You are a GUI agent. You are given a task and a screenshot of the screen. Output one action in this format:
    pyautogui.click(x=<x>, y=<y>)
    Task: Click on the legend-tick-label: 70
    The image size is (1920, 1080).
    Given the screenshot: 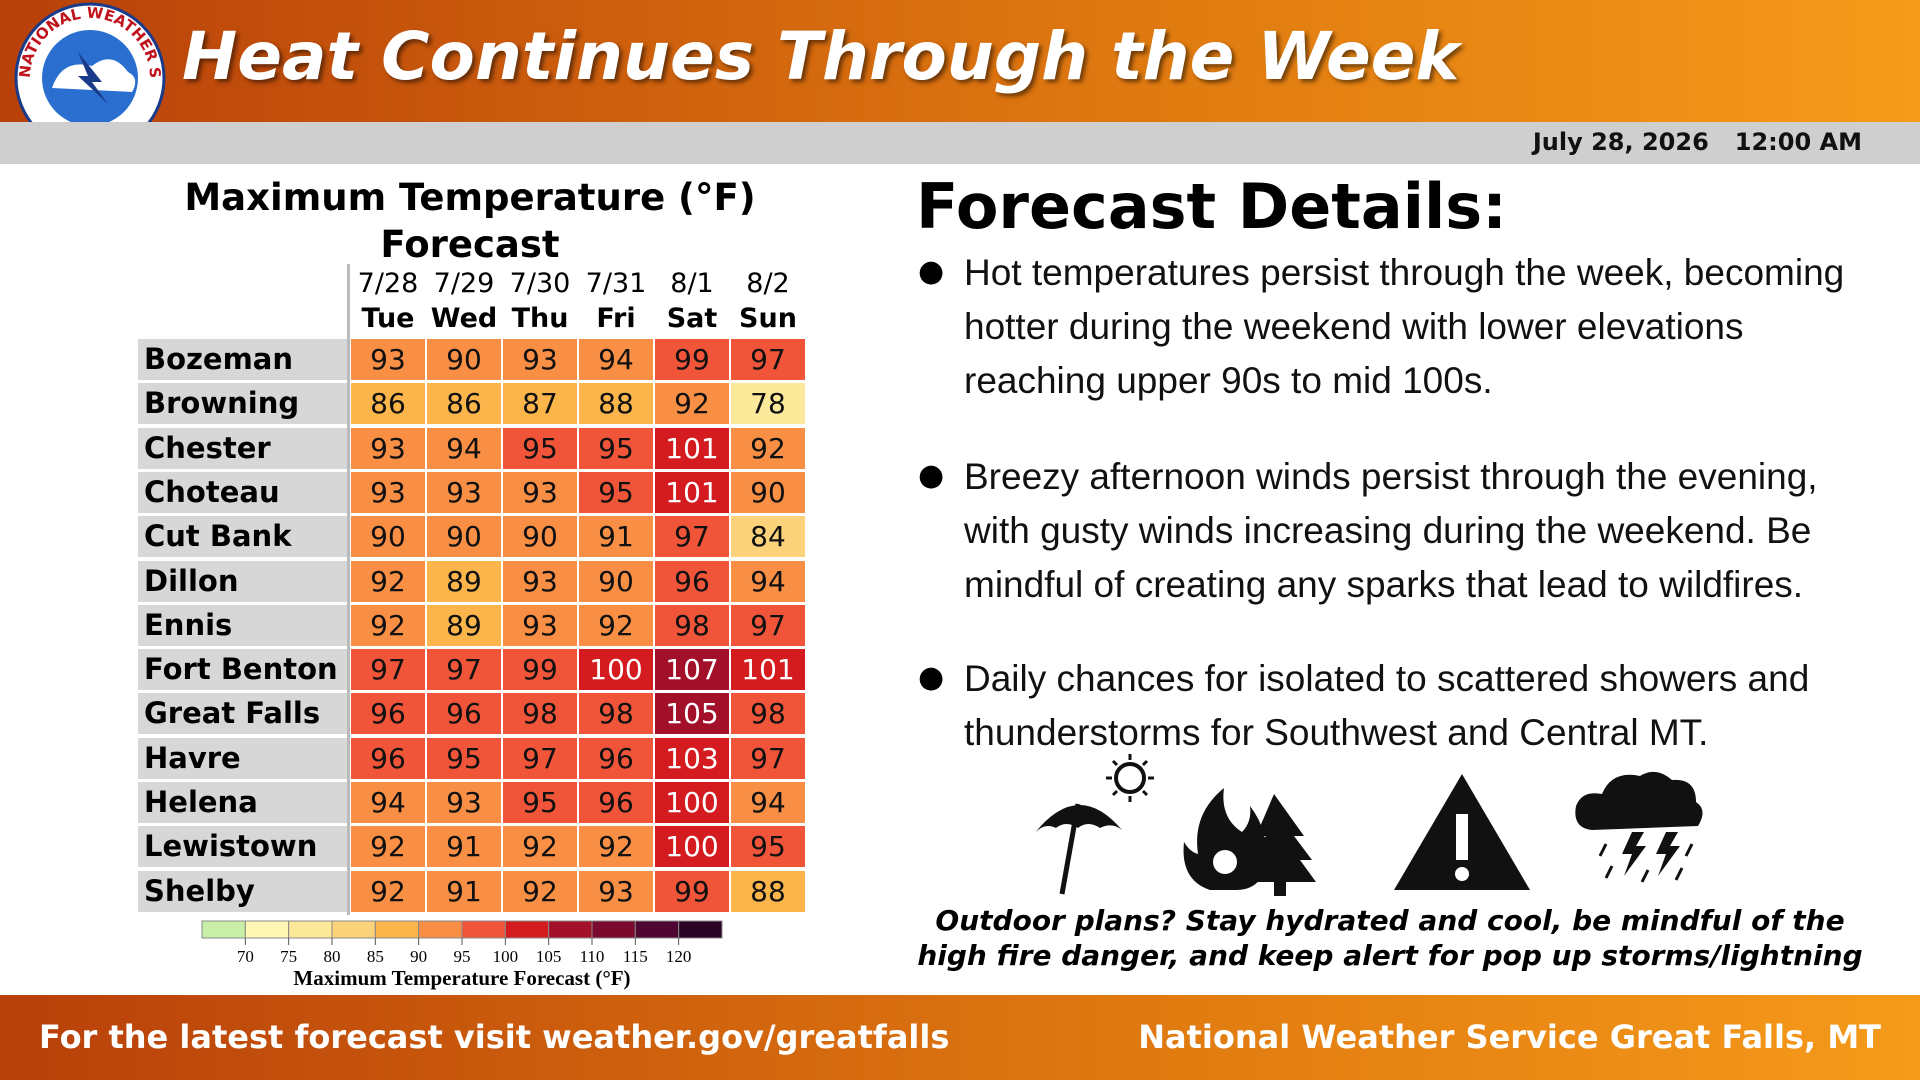 What is the action you would take?
    pyautogui.click(x=245, y=956)
    